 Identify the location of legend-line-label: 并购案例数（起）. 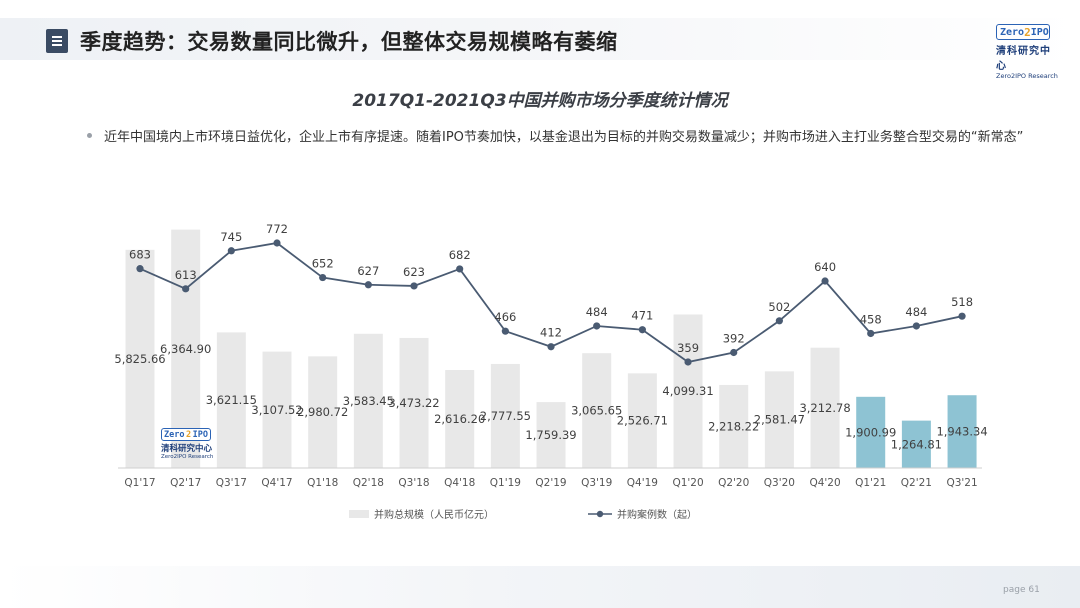
(657, 514).